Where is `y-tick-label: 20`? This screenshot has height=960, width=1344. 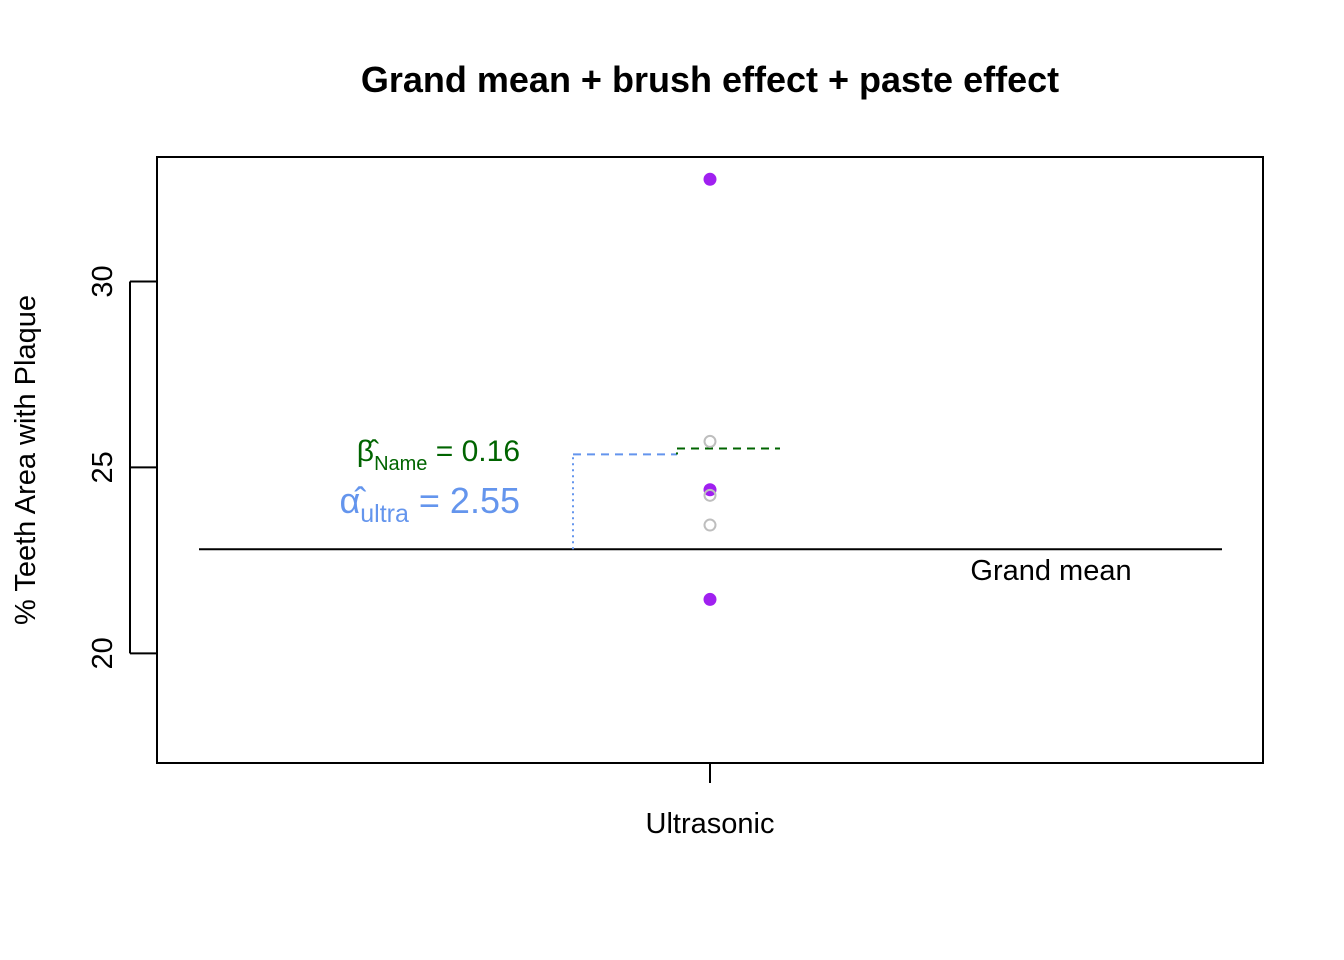
y-tick-label: 20 is located at coordinates (103, 653).